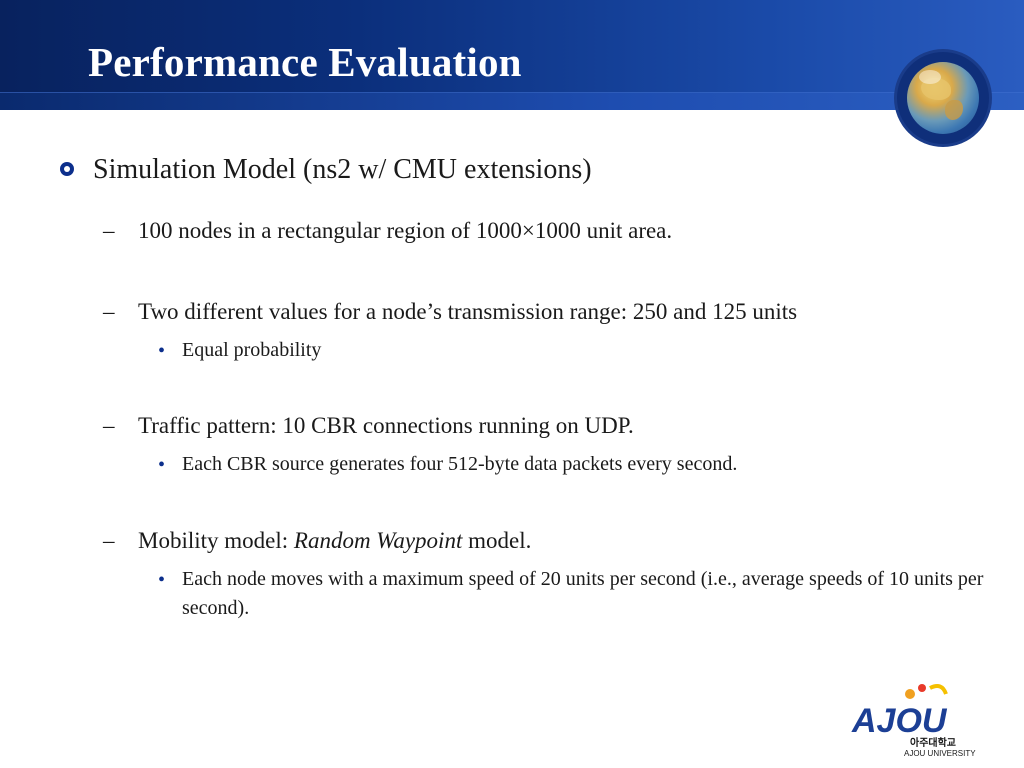 This screenshot has width=1024, height=768. I want to click on title-bar: Performance Evaluation, so click(512, 55).